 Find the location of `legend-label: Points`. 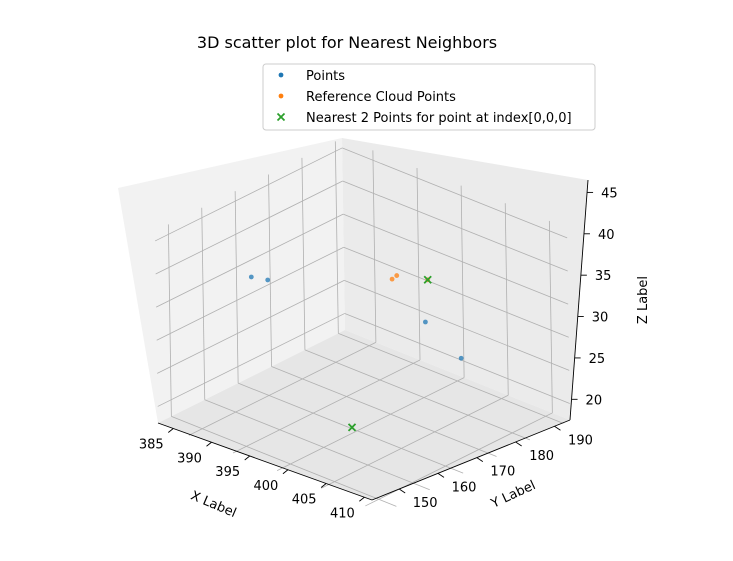

legend-label: Points is located at coordinates (325, 76).